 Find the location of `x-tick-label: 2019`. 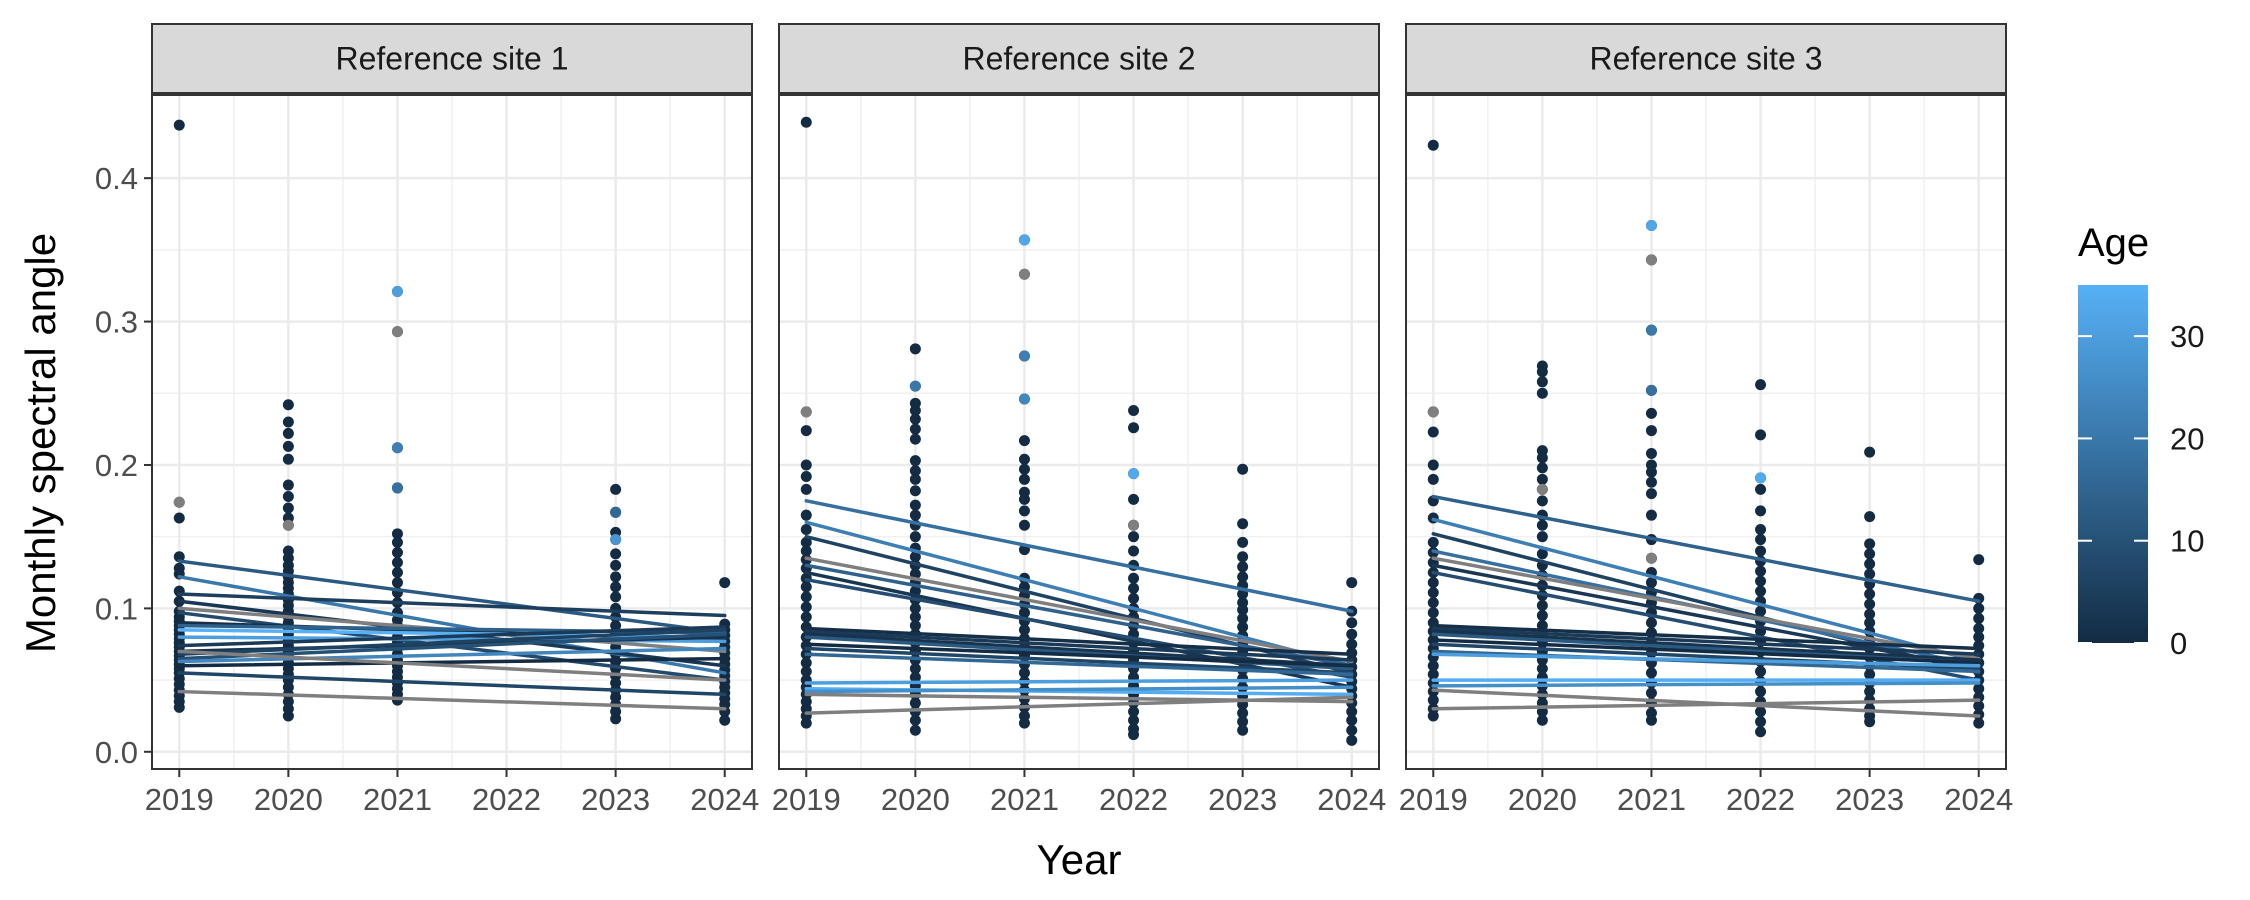

x-tick-label: 2019 is located at coordinates (179, 799).